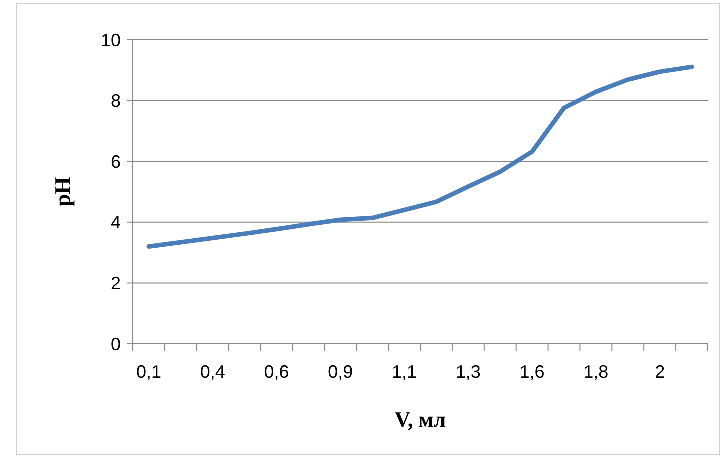 The image size is (728, 463). What do you see at coordinates (420, 419) in the screenshot?
I see `x-axis-title: V, мл` at bounding box center [420, 419].